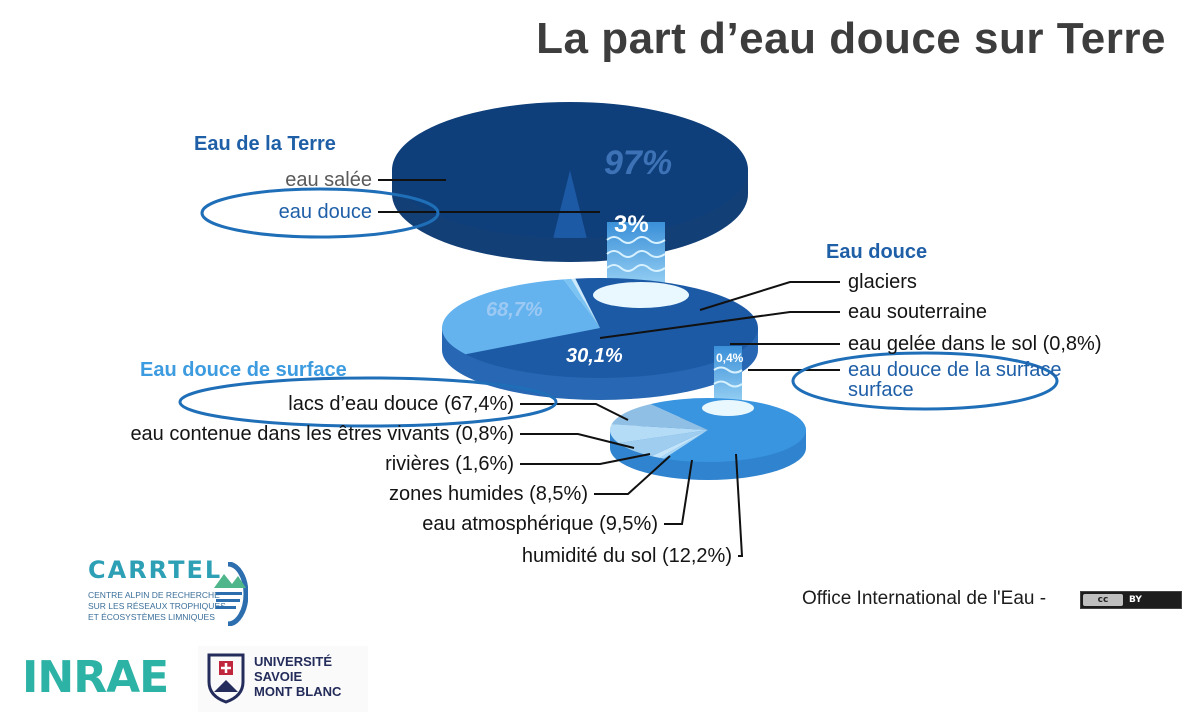  What do you see at coordinates (882, 282) in the screenshot?
I see `label-glaciers: glaciers` at bounding box center [882, 282].